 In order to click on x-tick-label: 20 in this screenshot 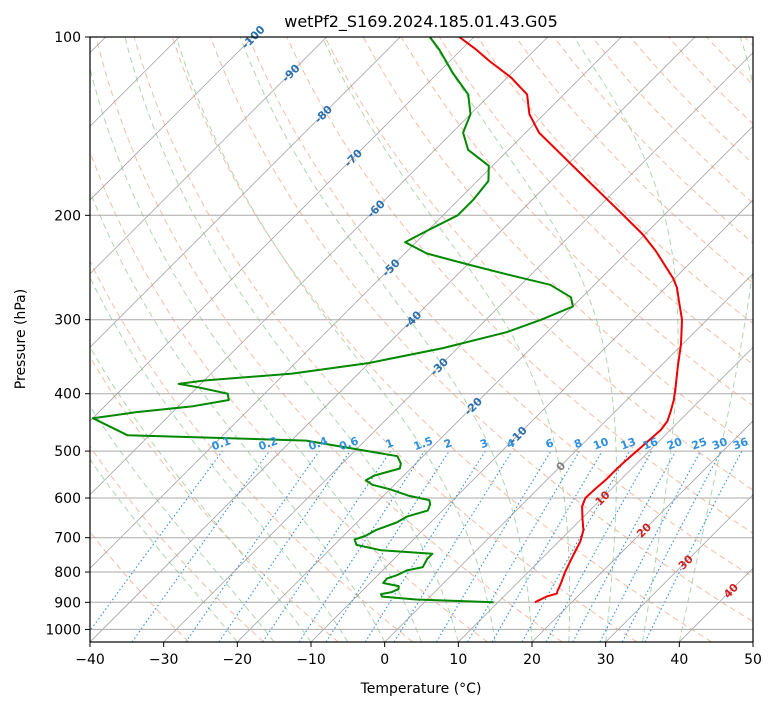, I will do `click(532, 660)`.